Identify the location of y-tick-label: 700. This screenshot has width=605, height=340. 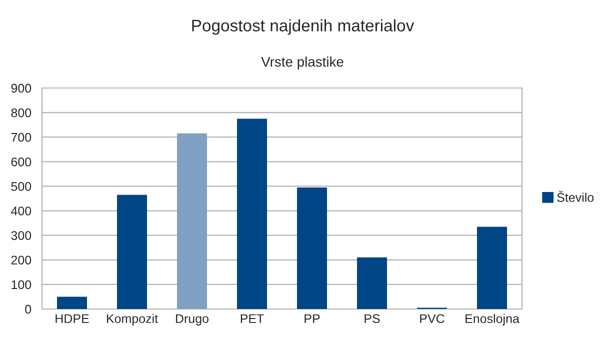
(21, 137).